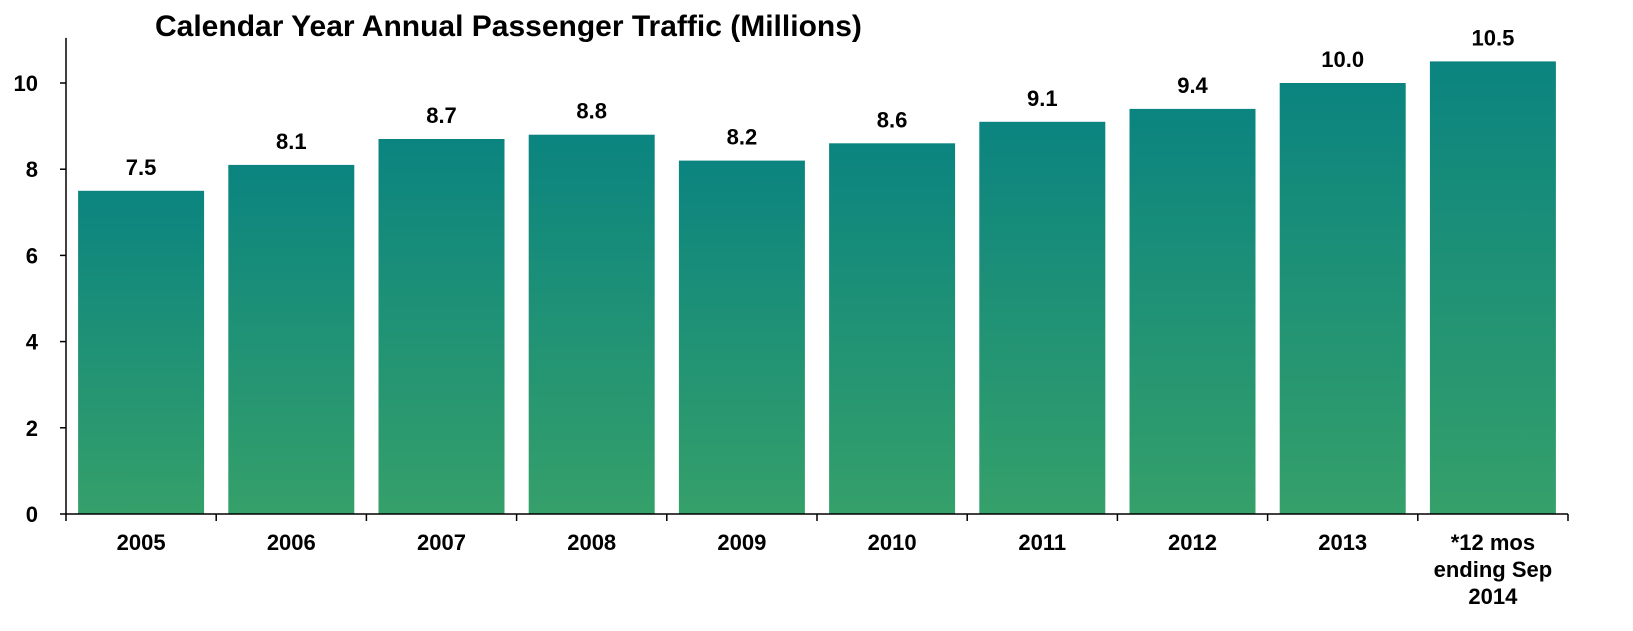 This screenshot has width=1633, height=631. What do you see at coordinates (1042, 542) in the screenshot?
I see `x-tick-label: 2011` at bounding box center [1042, 542].